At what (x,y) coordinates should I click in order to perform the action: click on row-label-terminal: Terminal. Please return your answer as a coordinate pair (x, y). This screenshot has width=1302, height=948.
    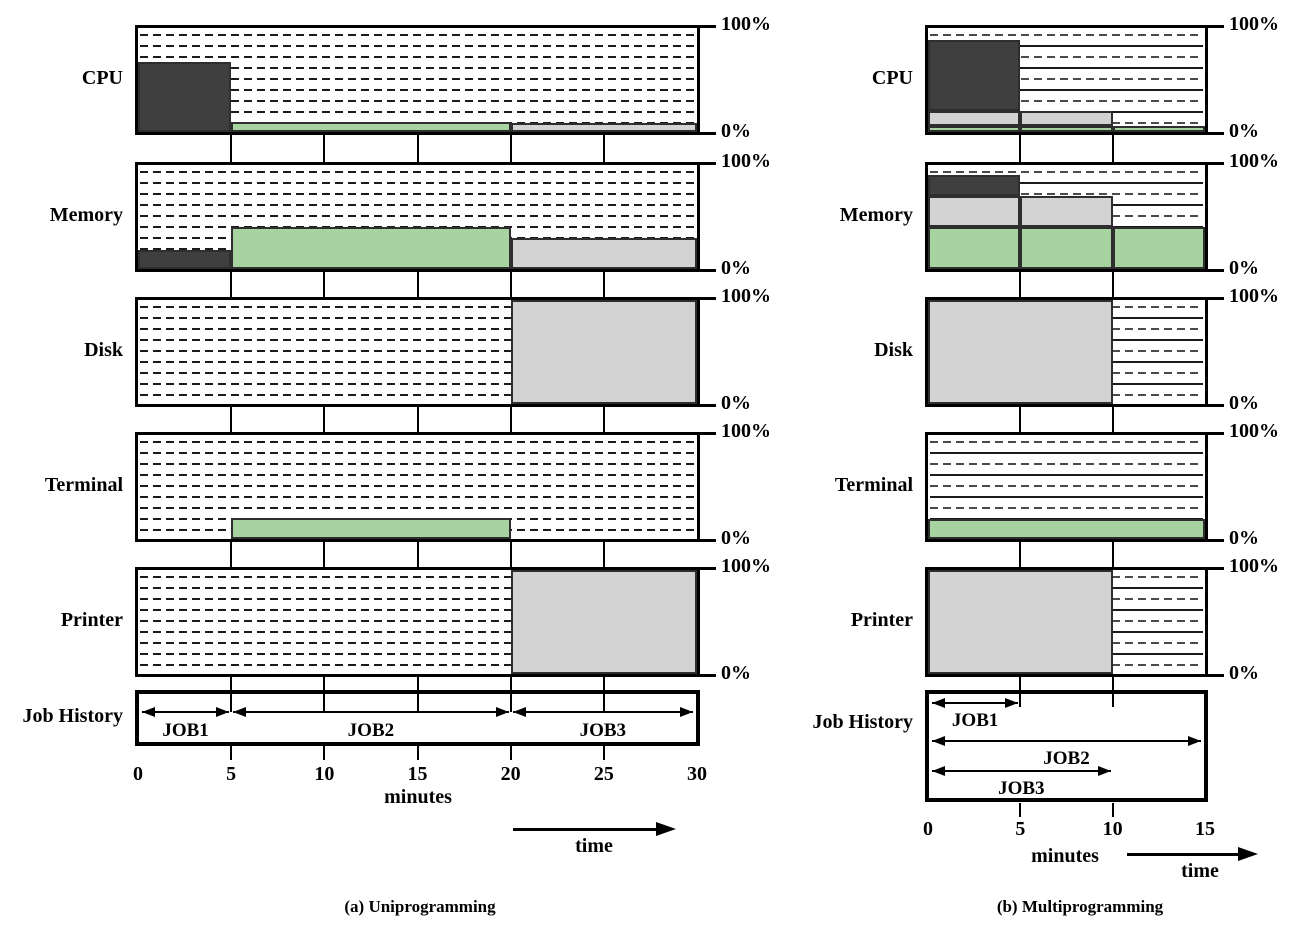
    Looking at the image, I should click on (83, 485).